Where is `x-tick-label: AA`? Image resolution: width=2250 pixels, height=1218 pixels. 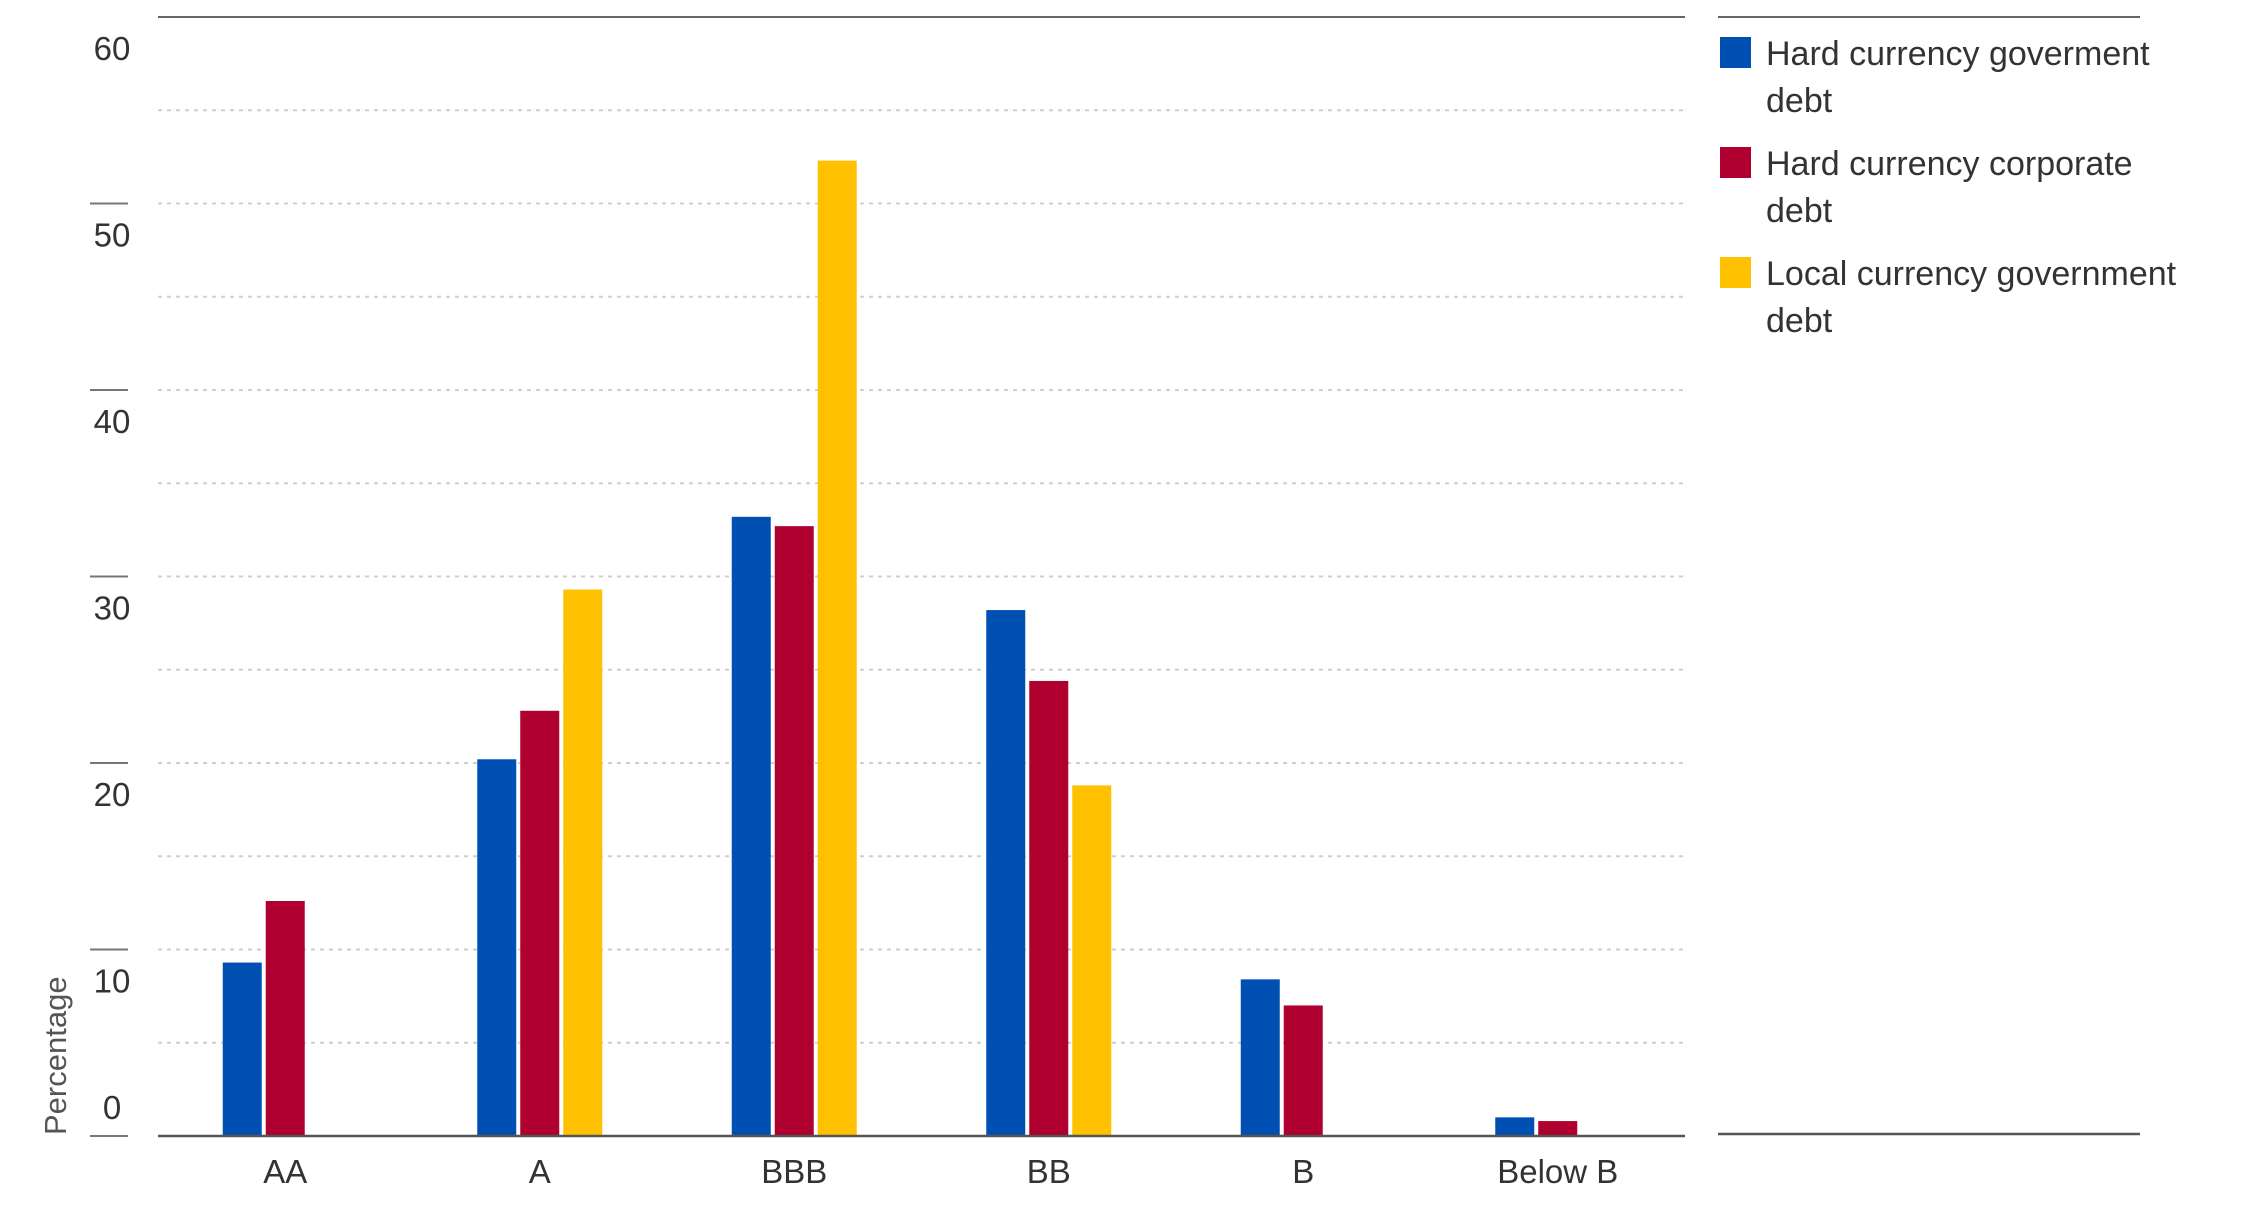
x-tick-label: AA is located at coordinates (285, 1171).